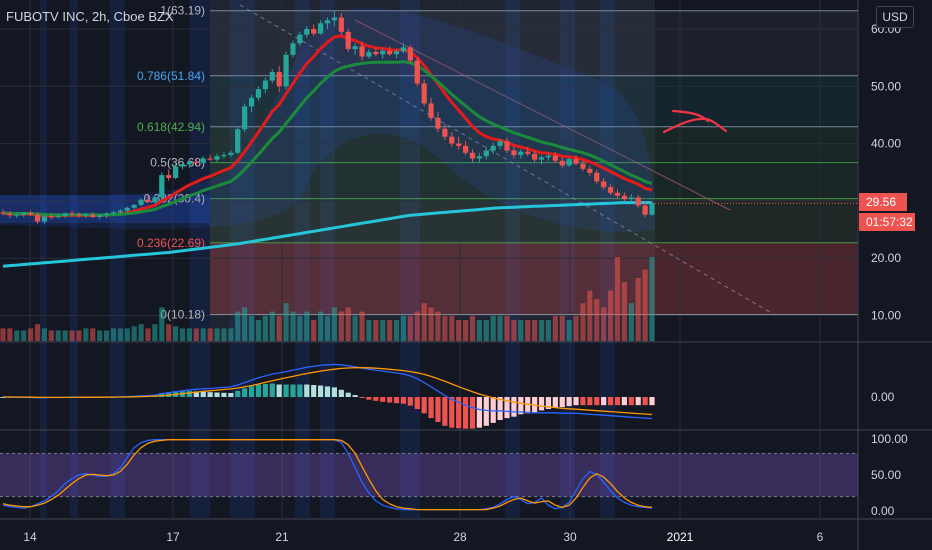 Image resolution: width=932 pixels, height=550 pixels. I want to click on signal-line, so click(328, 391).